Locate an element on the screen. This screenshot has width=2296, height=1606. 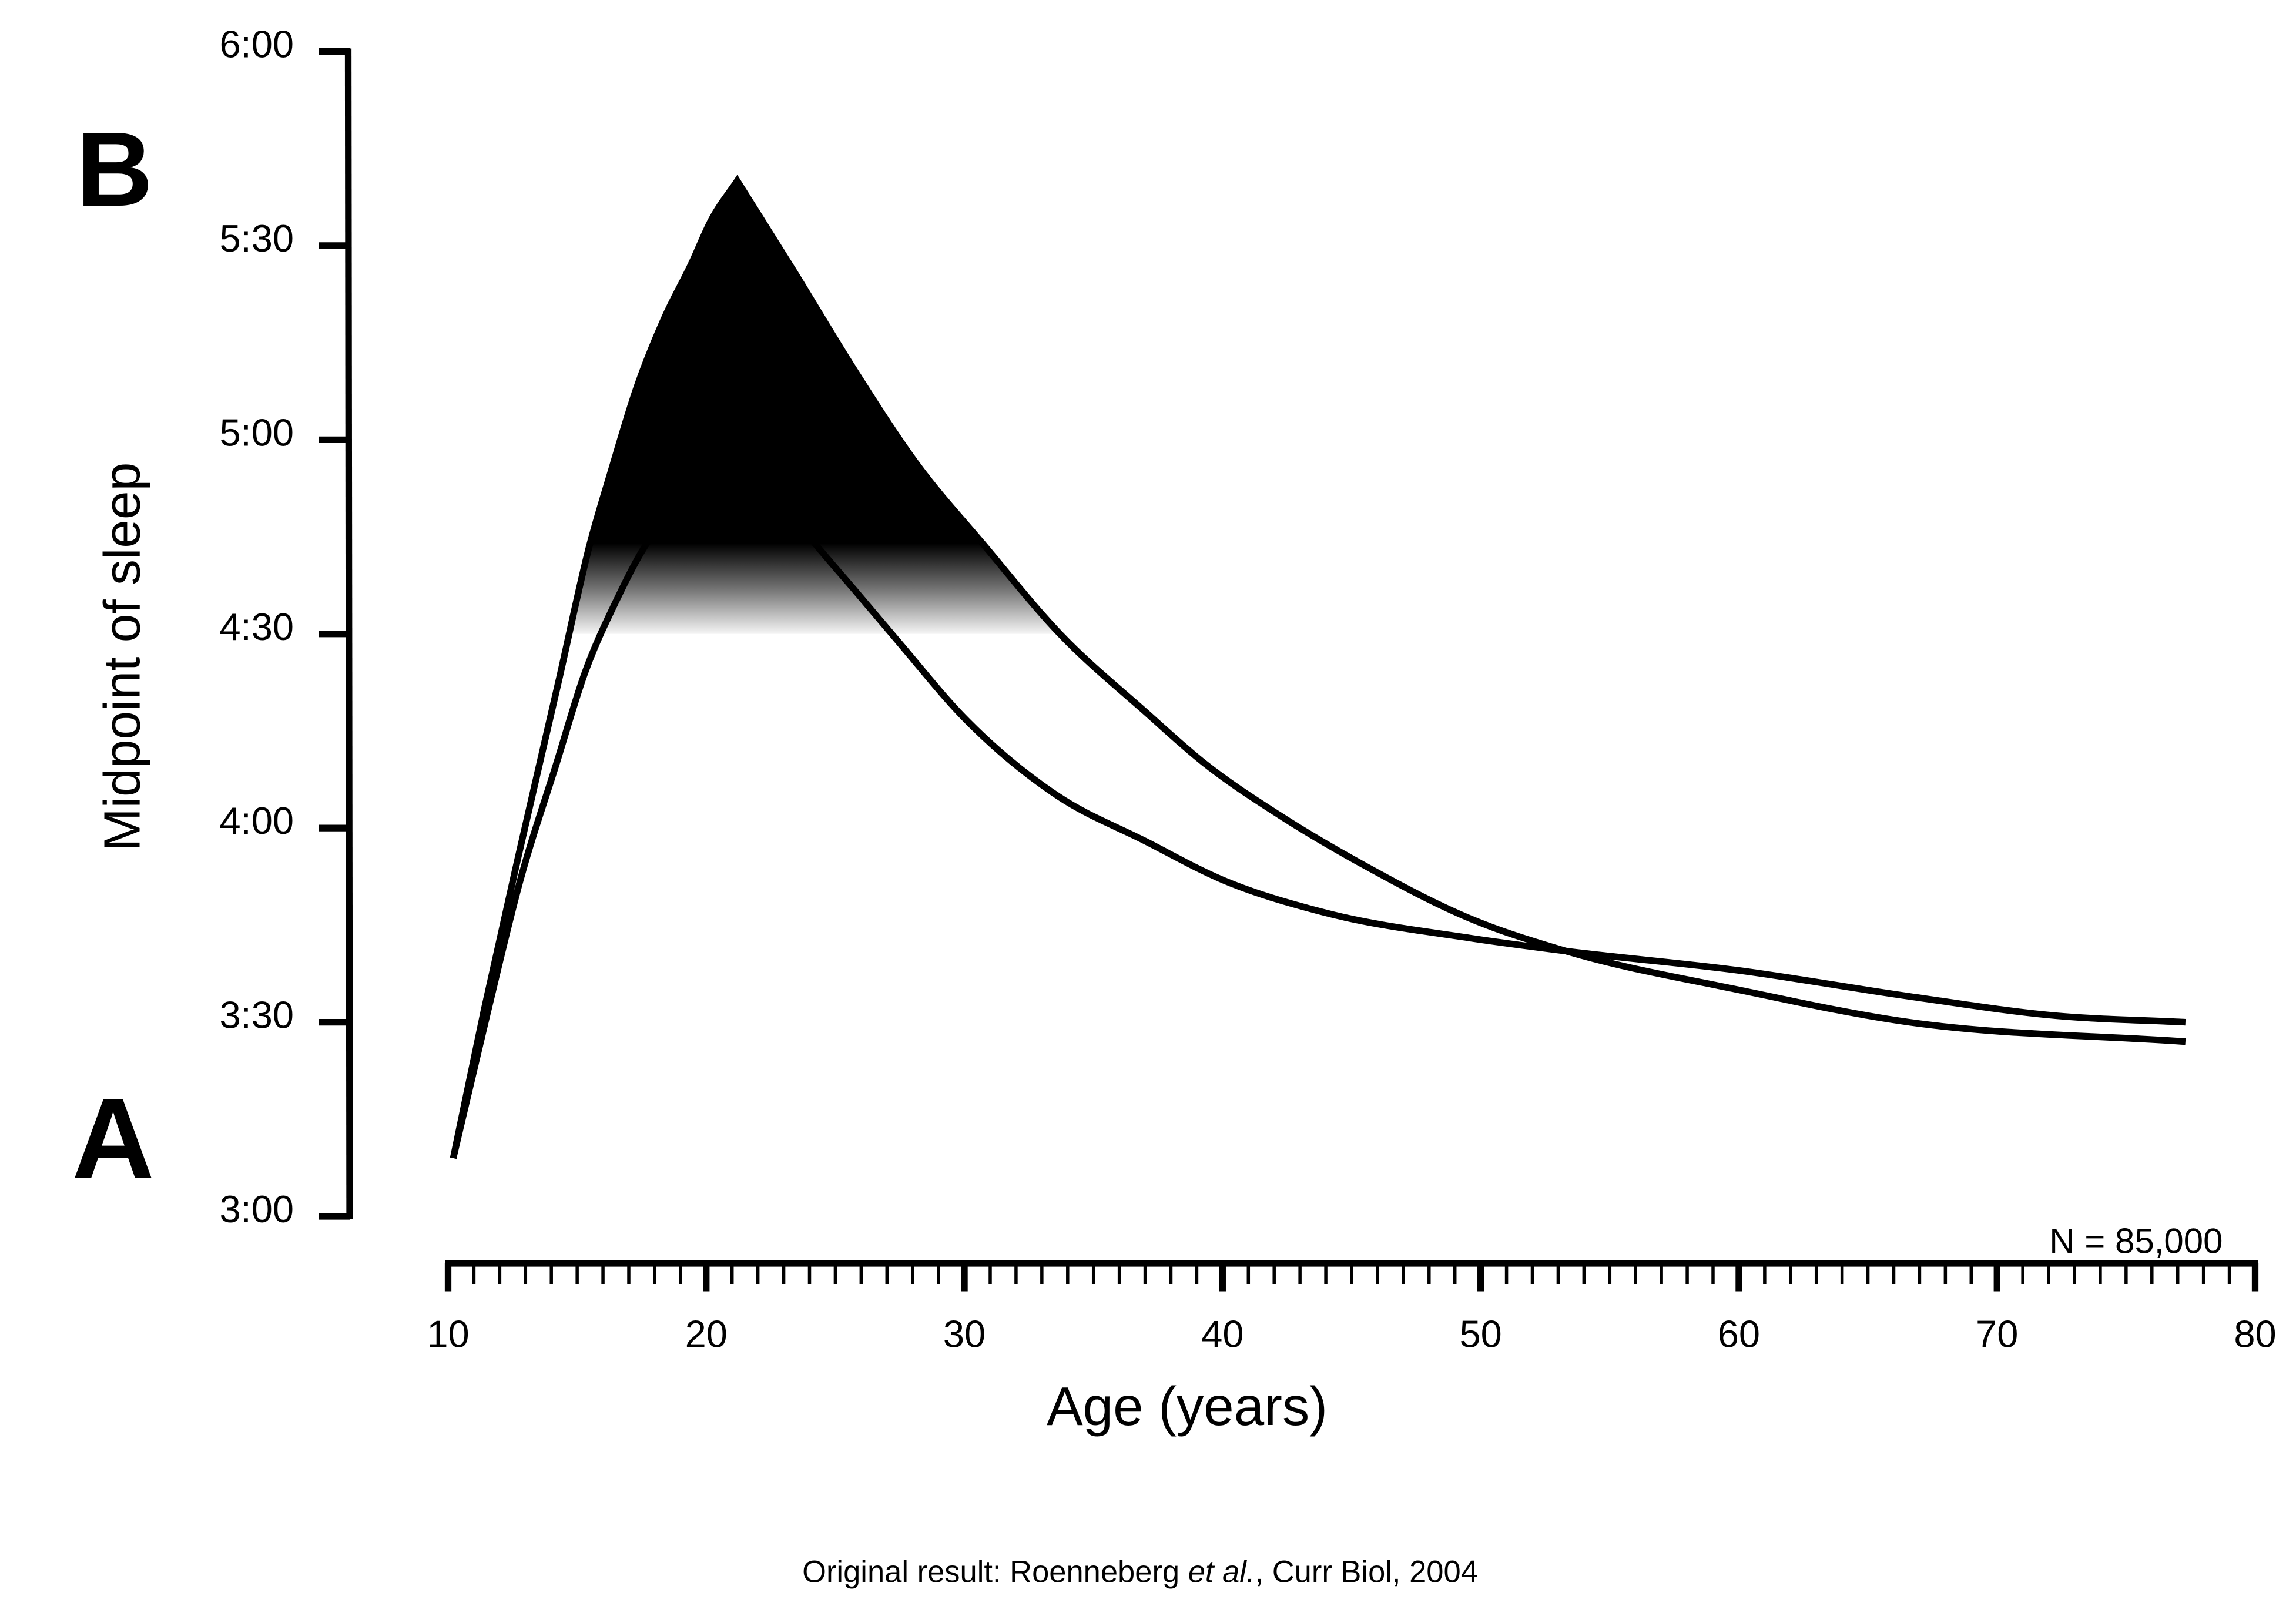
y-tick-label: 3:30 is located at coordinates (256, 1015).